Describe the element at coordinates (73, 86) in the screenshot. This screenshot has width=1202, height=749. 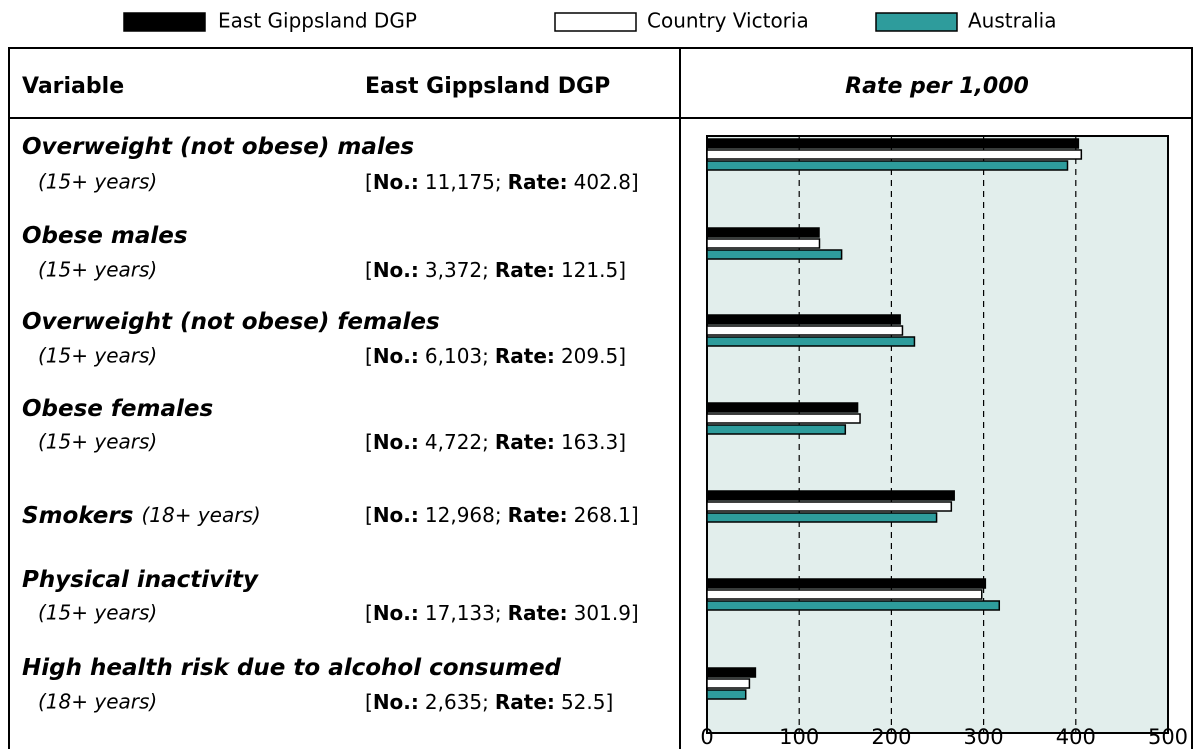
I see `header-variable: Variable` at that location.